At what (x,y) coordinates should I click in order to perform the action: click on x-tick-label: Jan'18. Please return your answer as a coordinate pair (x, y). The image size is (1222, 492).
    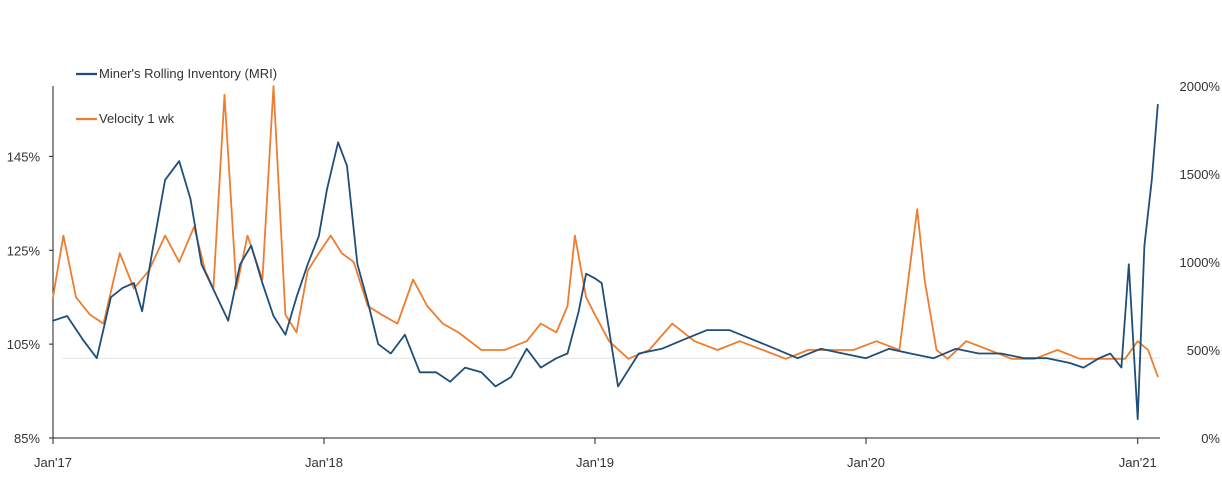
    Looking at the image, I should click on (324, 462).